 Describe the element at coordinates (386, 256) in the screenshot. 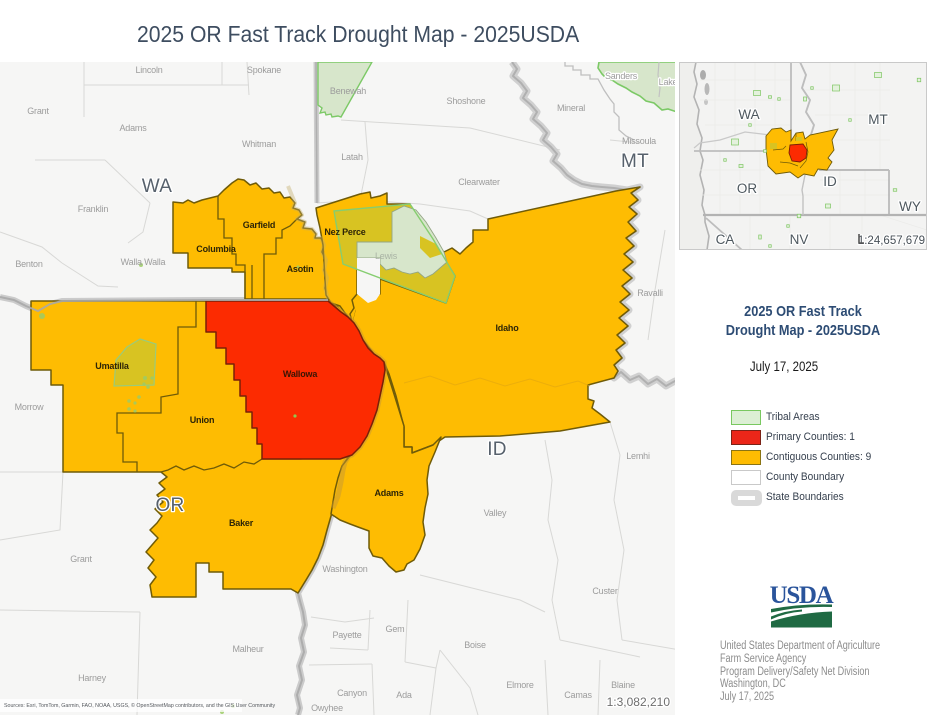

I see `svg-text: Lewis` at that location.